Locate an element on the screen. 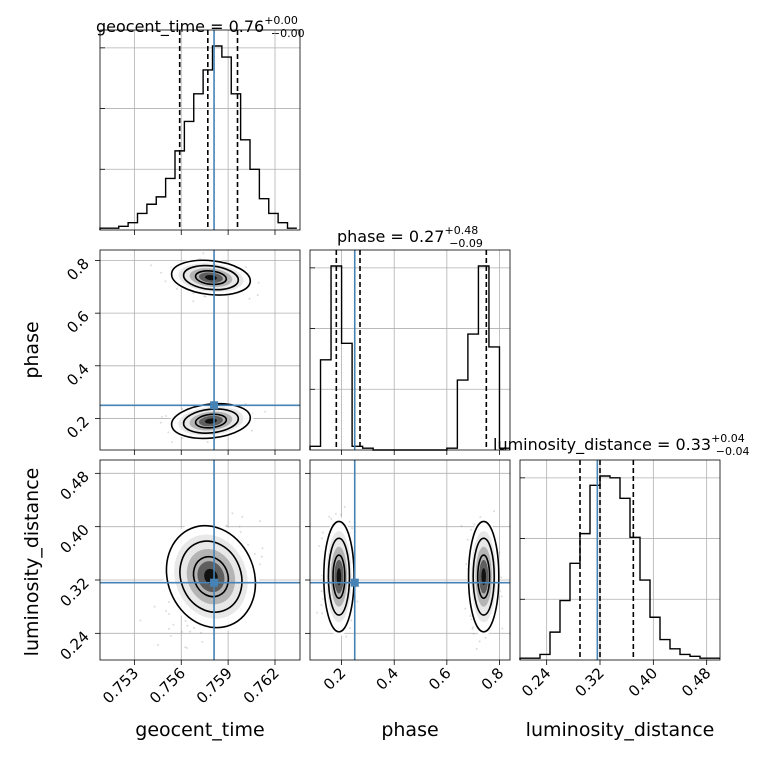  xtick-label: 0.6 is located at coordinates (440, 679).